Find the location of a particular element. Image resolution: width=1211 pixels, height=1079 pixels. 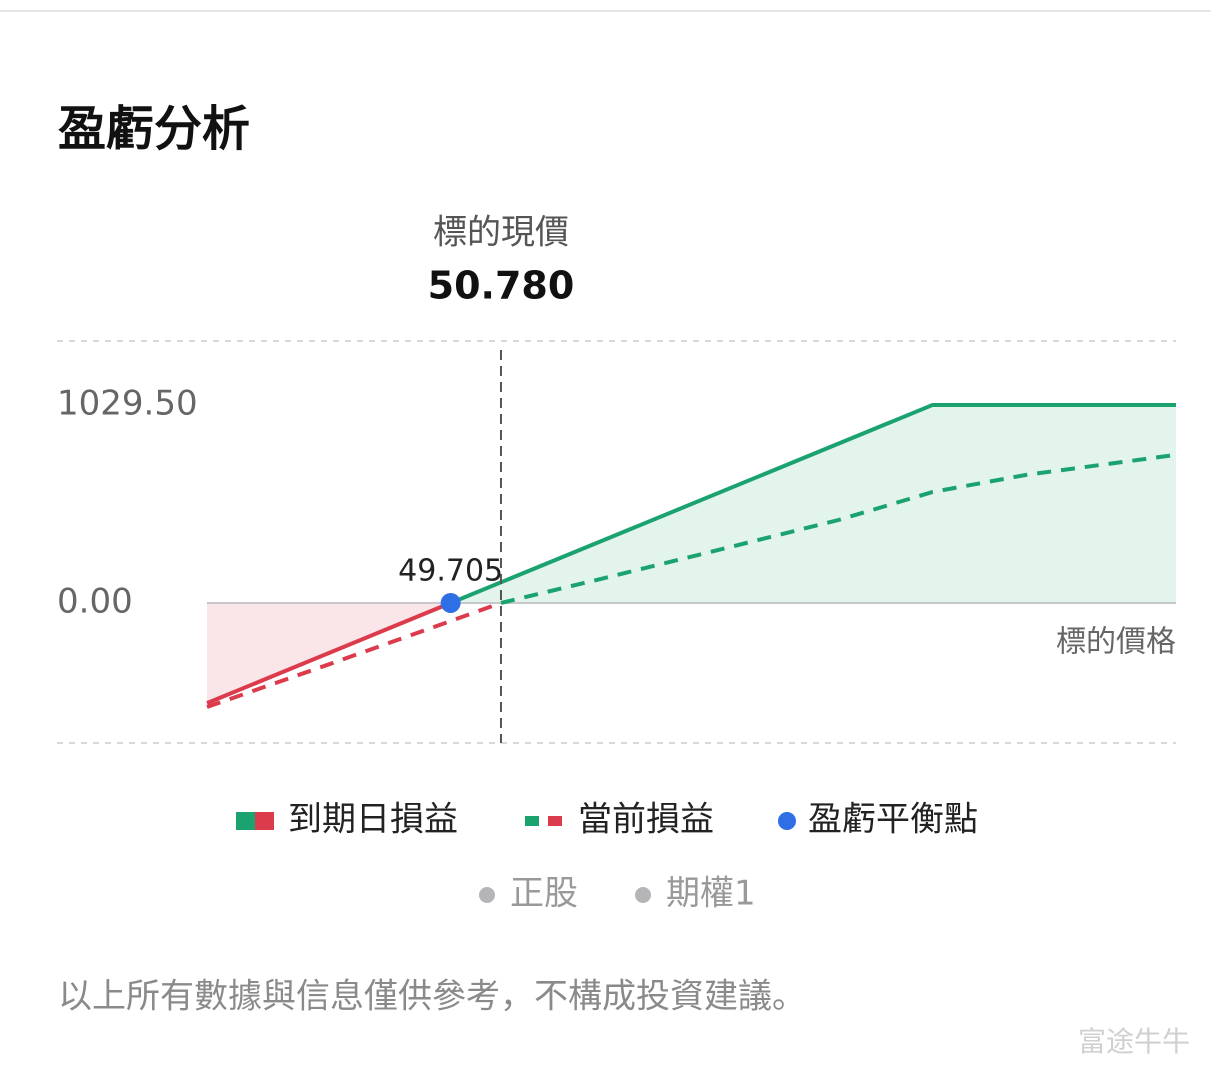

watermark: 富途牛牛 is located at coordinates (1134, 1041).